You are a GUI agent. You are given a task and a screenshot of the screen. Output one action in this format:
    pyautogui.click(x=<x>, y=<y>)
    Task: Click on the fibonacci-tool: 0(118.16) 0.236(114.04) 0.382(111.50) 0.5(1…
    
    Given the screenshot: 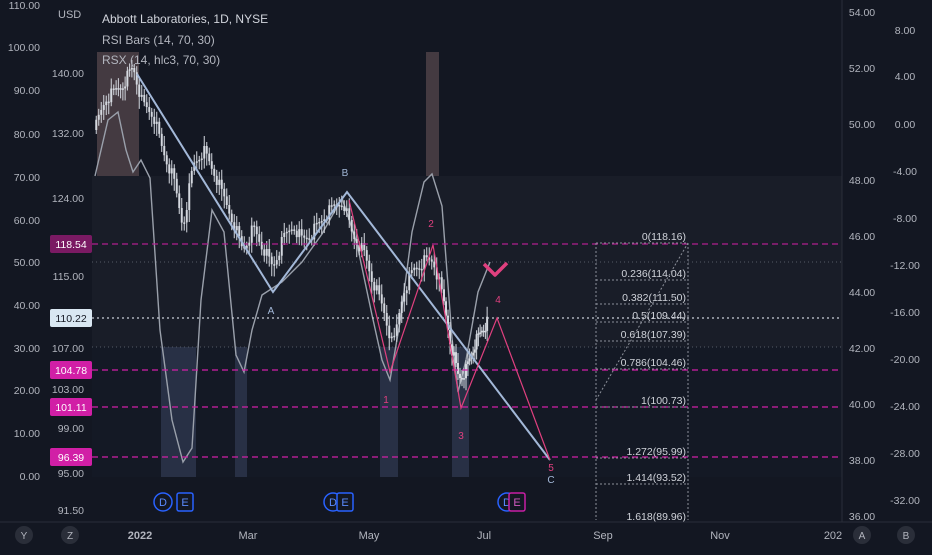 What is the action you would take?
    pyautogui.click(x=642, y=377)
    